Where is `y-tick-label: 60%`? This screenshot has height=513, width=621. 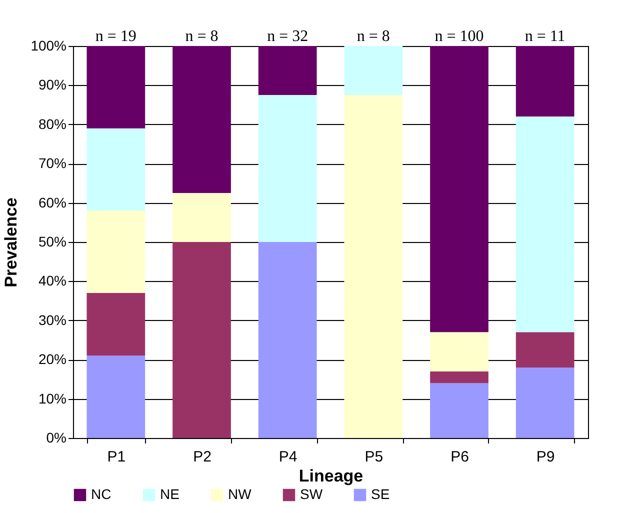
y-tick-label: 60% is located at coordinates (52, 202).